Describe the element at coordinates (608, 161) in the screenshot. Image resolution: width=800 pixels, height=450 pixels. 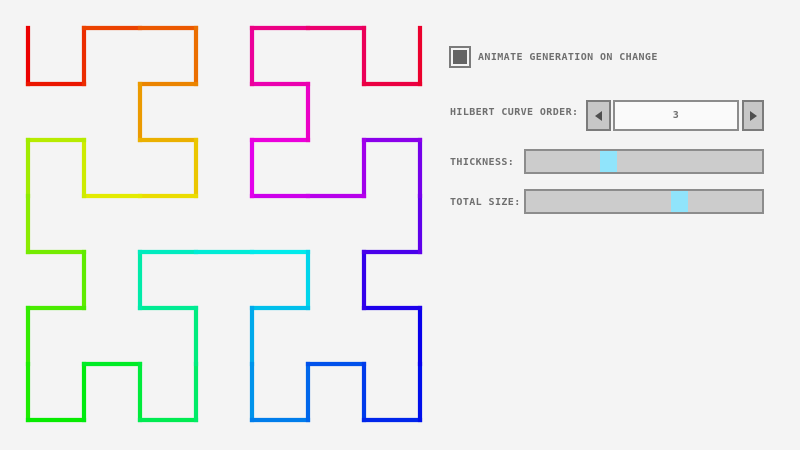
I see `thickness-slider-handle` at that location.